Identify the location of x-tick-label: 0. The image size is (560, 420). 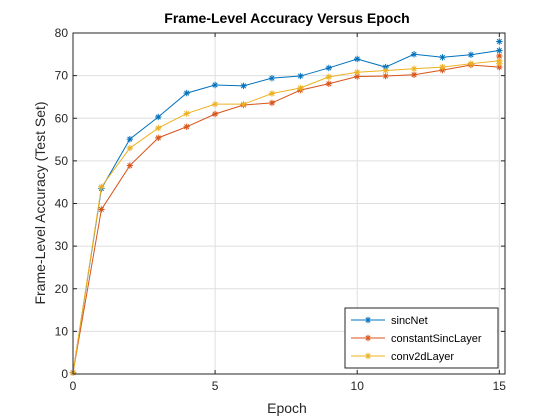
(73, 386).